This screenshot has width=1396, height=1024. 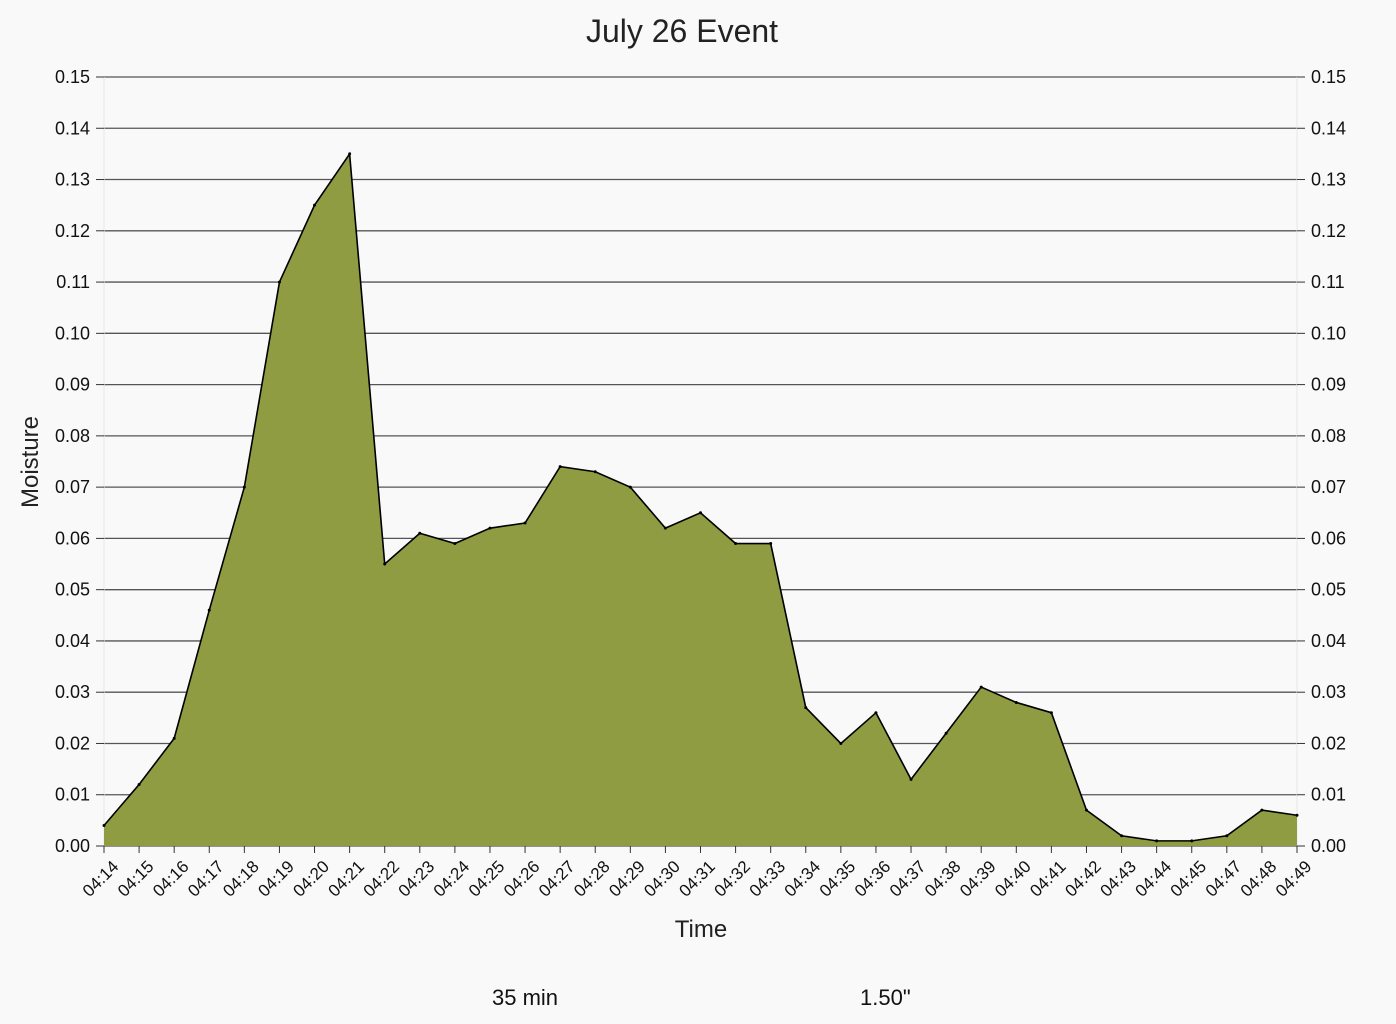 What do you see at coordinates (72, 846) in the screenshot?
I see `y-tick-label: 0.00` at bounding box center [72, 846].